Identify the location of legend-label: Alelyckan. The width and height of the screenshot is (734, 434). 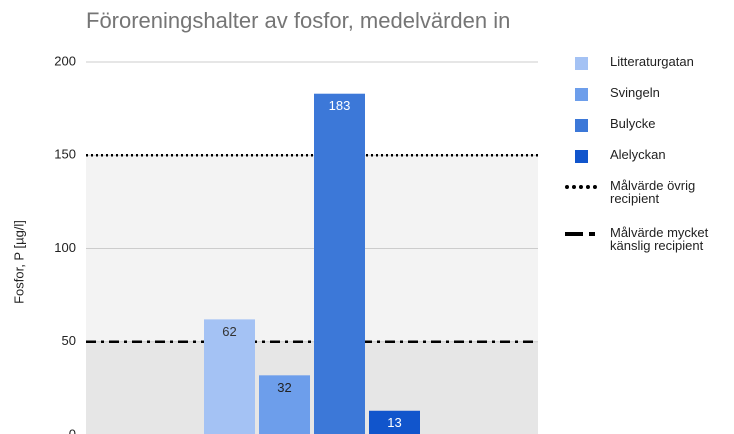
(638, 154).